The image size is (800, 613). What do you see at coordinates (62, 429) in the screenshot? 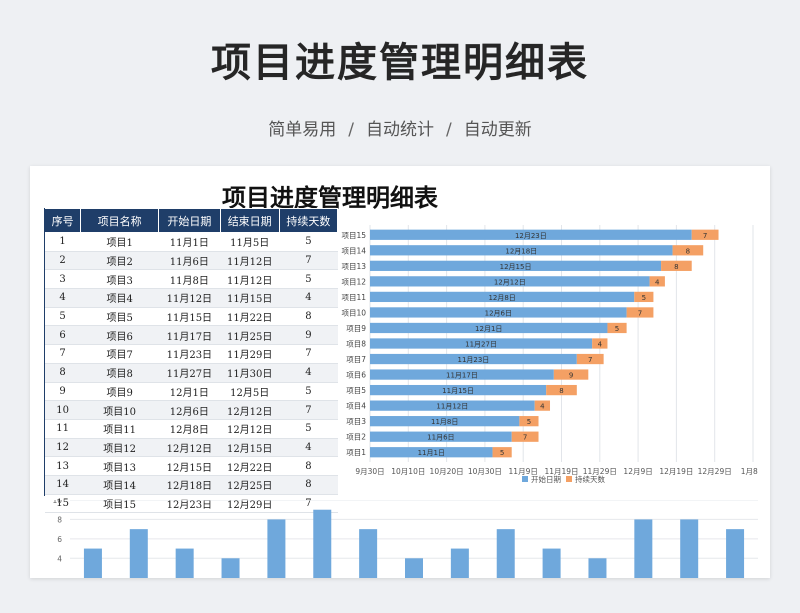
I see `table-cell: 11` at bounding box center [62, 429].